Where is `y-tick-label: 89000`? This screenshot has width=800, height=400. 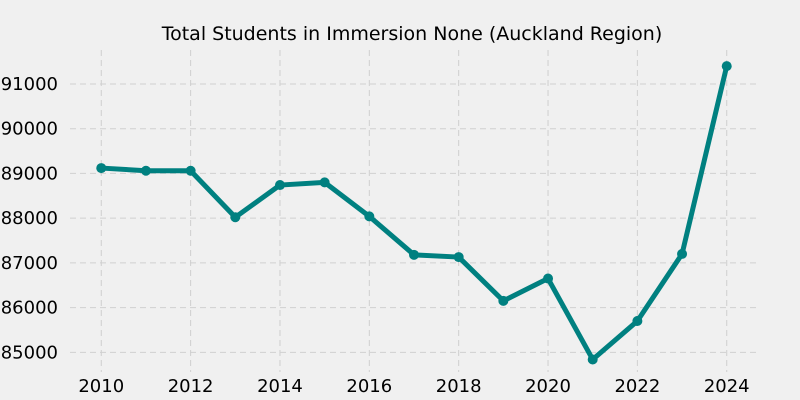
y-tick-label: 89000 is located at coordinates (29, 173).